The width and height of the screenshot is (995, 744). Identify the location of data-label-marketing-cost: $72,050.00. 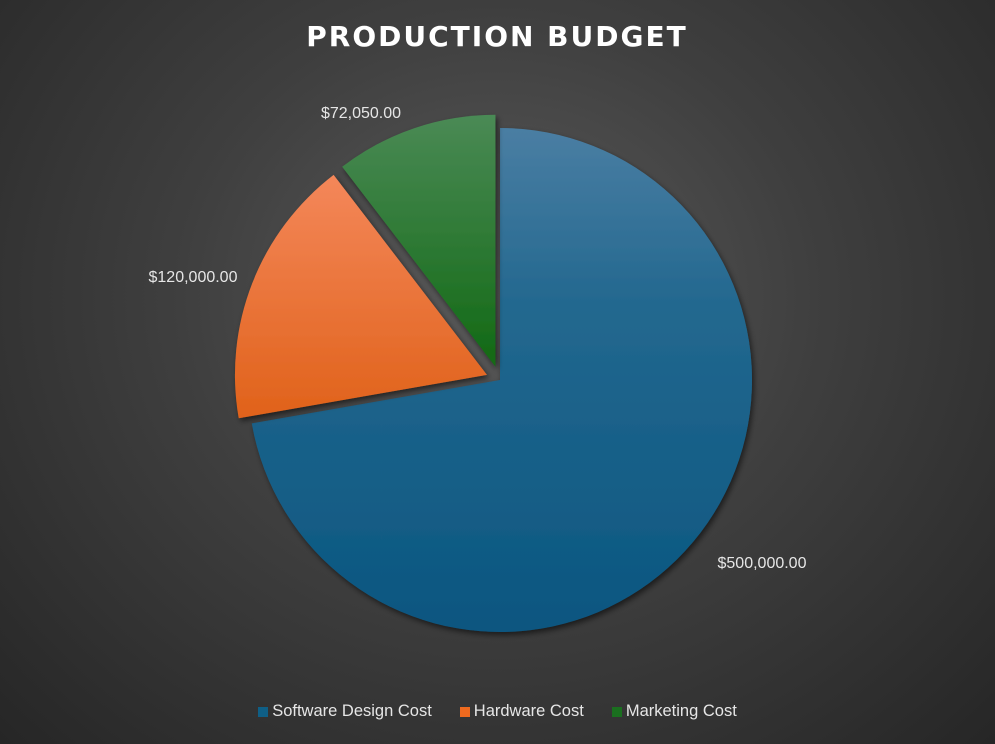
(361, 113).